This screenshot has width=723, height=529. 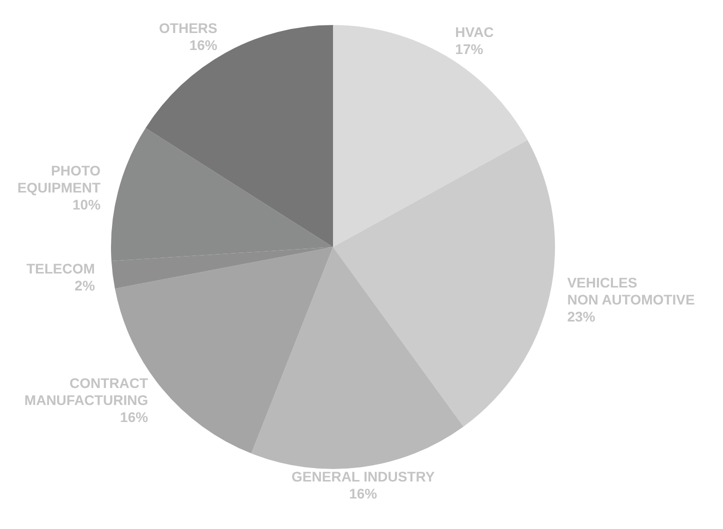 I want to click on slice-label: HVAC, so click(x=474, y=32).